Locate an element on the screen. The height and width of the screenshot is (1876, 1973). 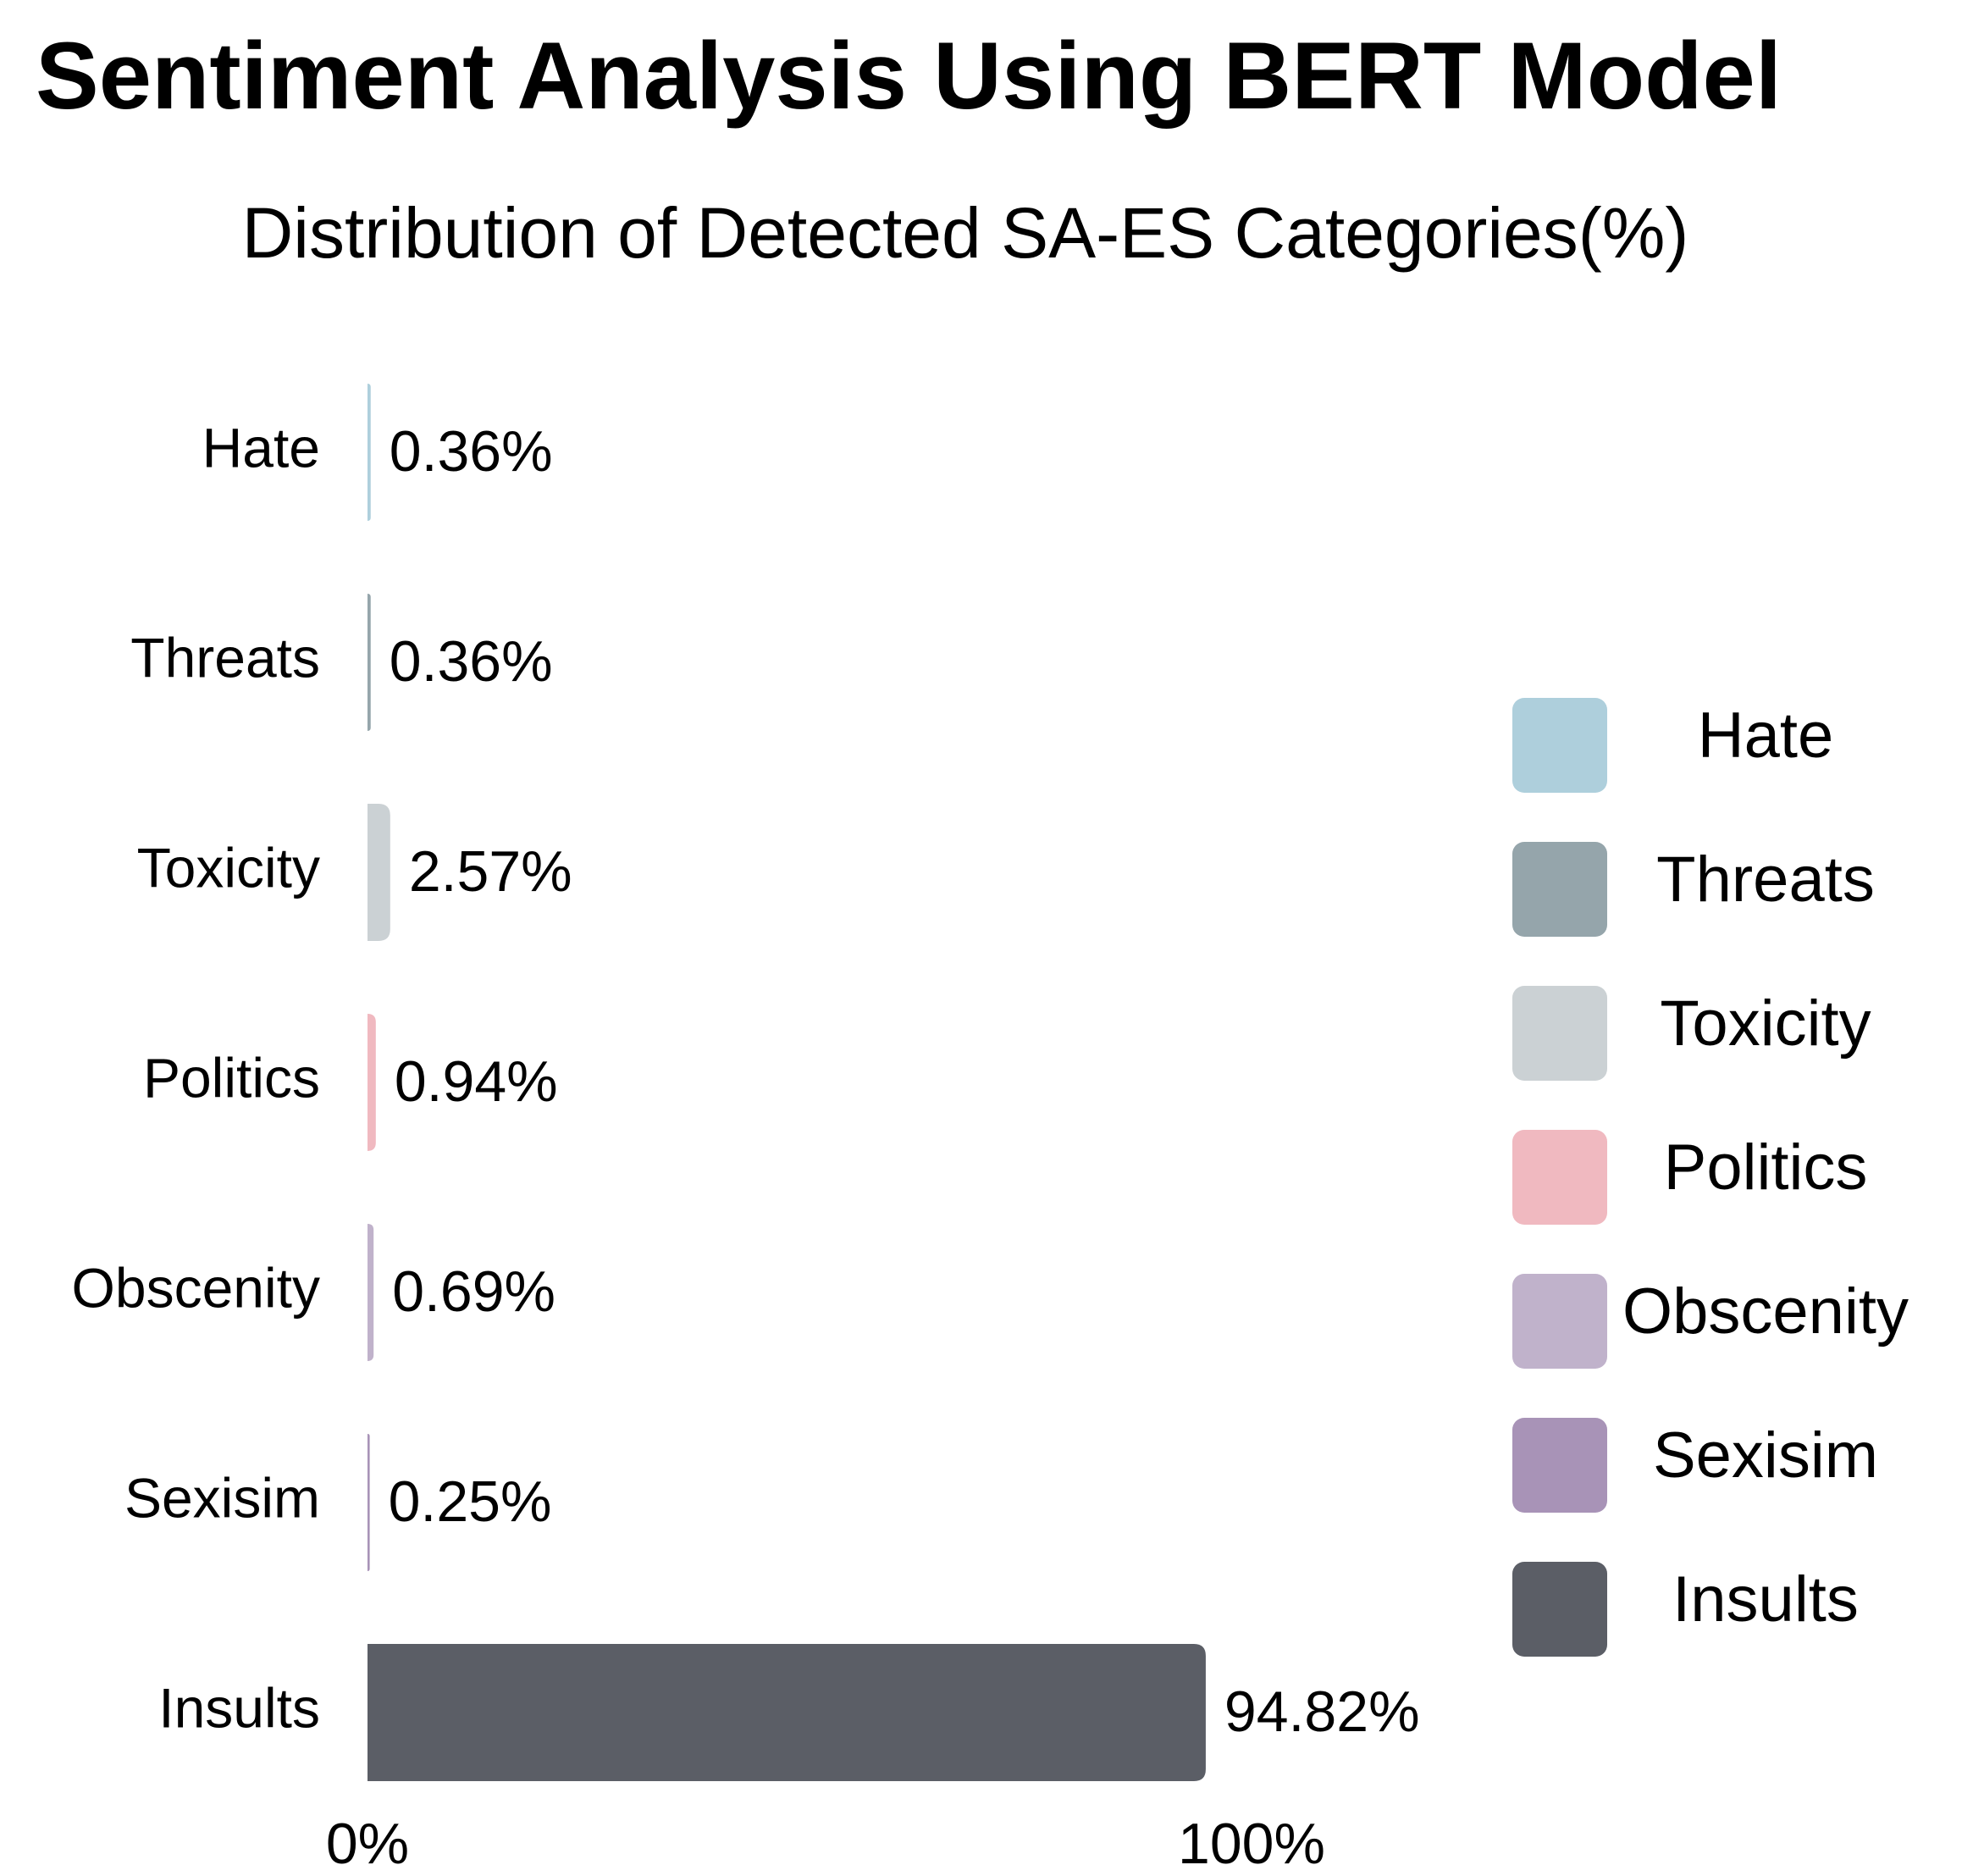
category-label-obscenity: Obscenity is located at coordinates (196, 1287).